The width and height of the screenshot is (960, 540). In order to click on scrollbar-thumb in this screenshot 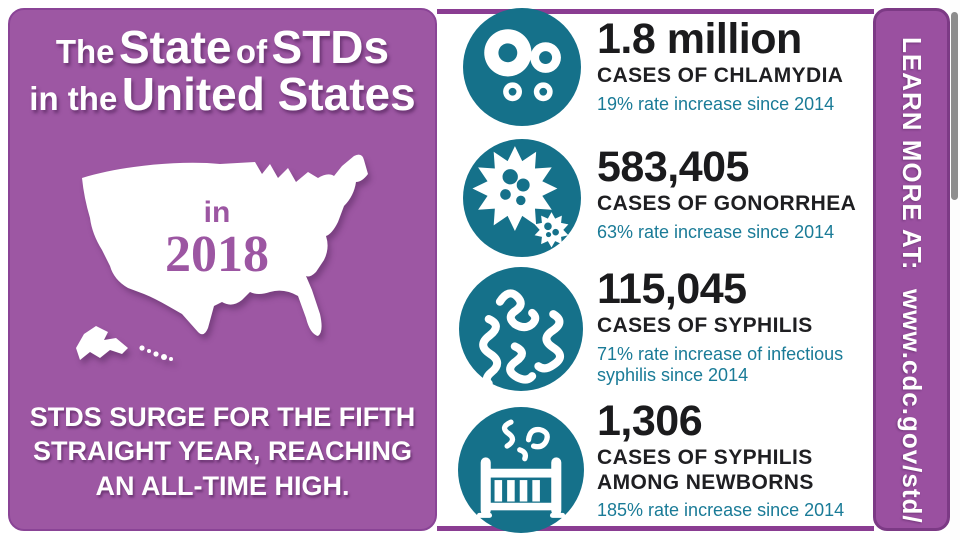, I will do `click(954, 106)`.